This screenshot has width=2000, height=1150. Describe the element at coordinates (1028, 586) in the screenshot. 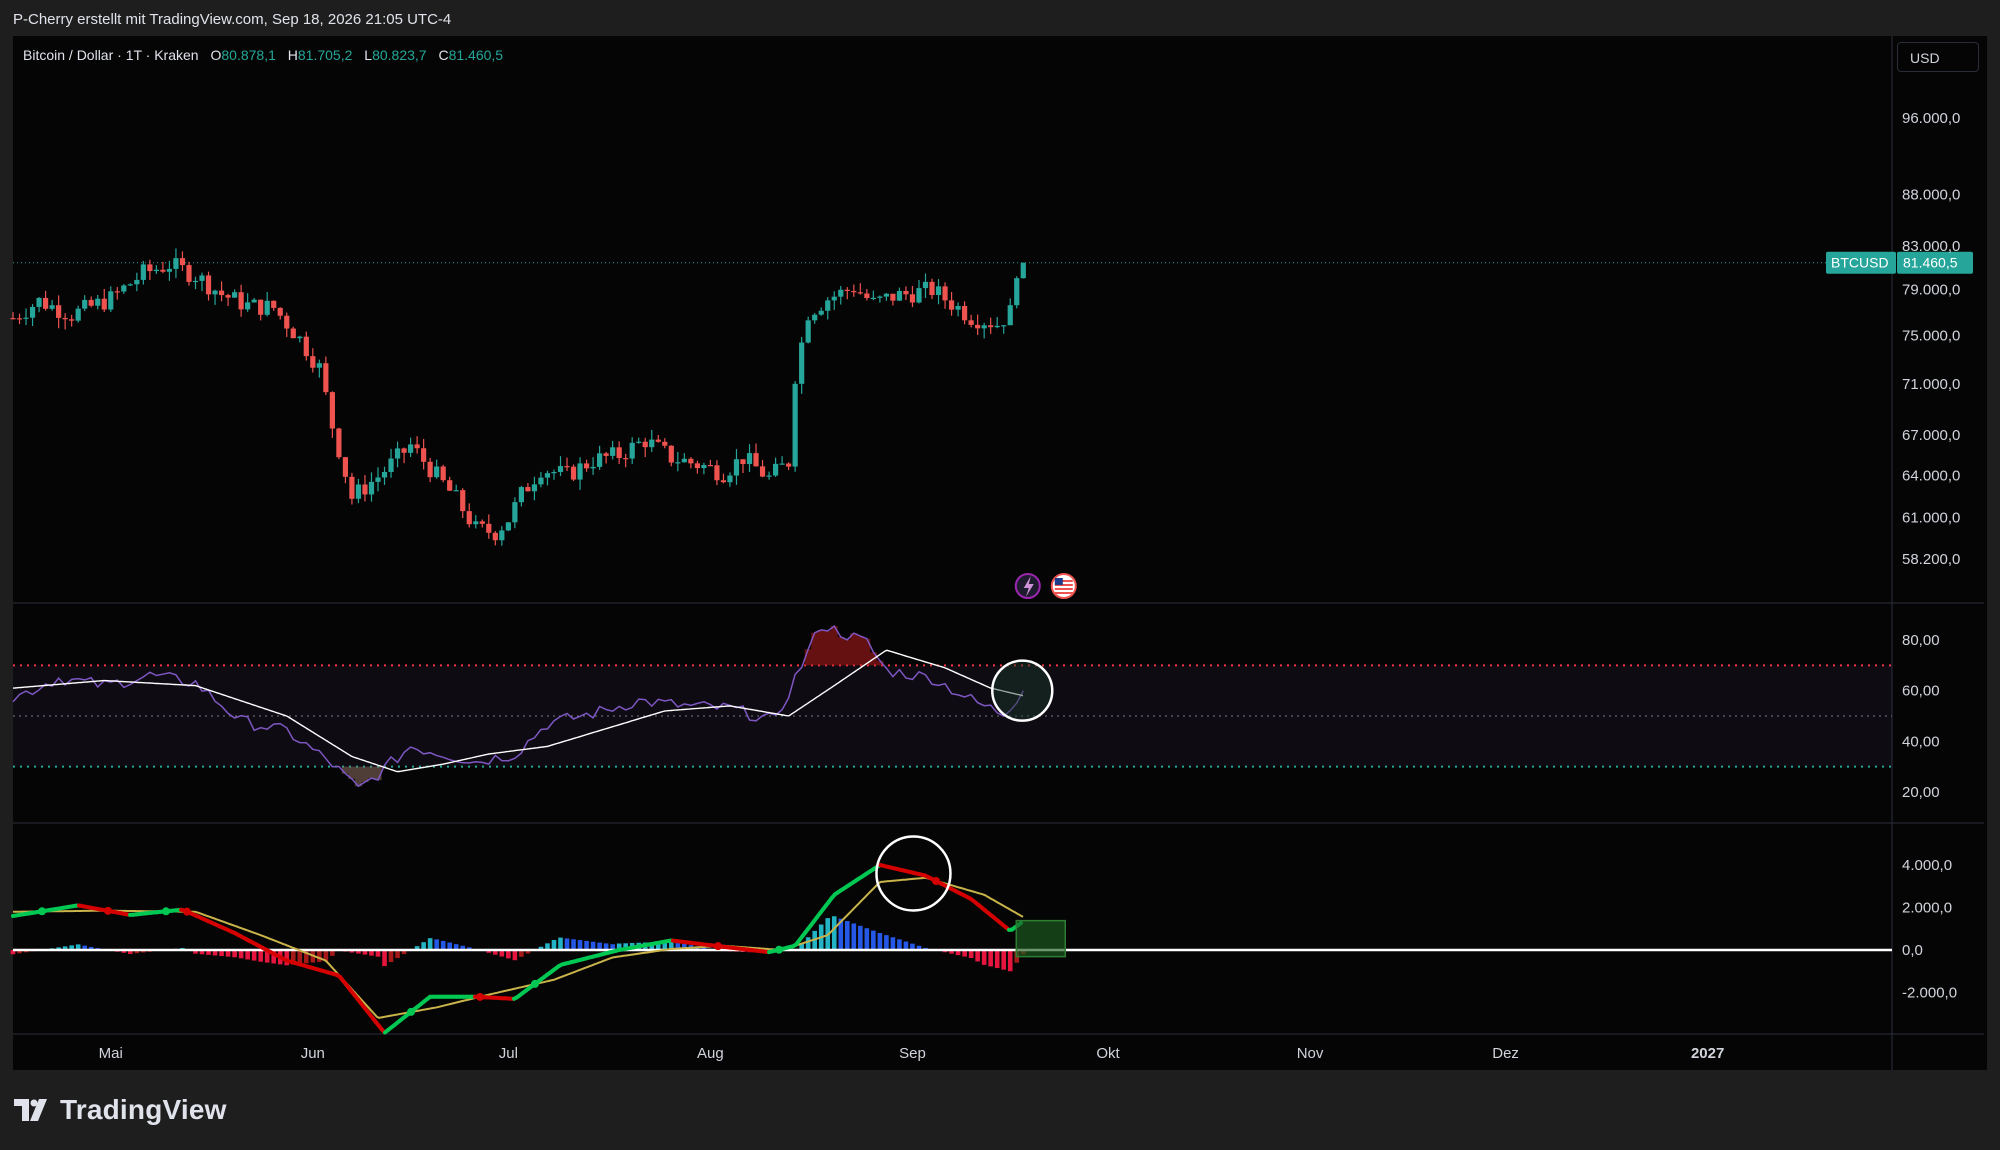

I see `lightning-bolt` at that location.